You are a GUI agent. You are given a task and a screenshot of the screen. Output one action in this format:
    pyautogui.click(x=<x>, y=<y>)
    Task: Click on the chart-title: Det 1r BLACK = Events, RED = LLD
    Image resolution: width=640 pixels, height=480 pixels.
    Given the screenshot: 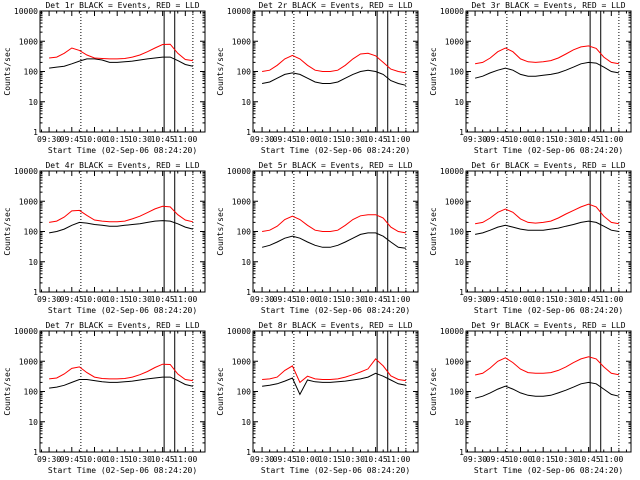 What is the action you would take?
    pyautogui.click(x=122, y=5)
    